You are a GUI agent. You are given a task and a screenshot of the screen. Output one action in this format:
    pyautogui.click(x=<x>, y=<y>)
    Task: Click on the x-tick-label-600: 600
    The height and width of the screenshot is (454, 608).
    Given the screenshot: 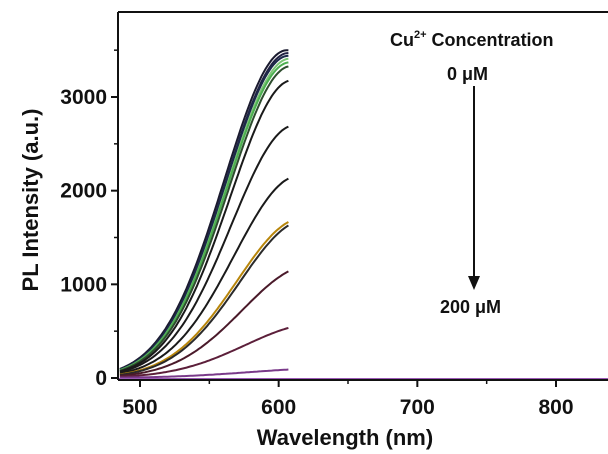 What is the action you would take?
    pyautogui.click(x=278, y=407)
    